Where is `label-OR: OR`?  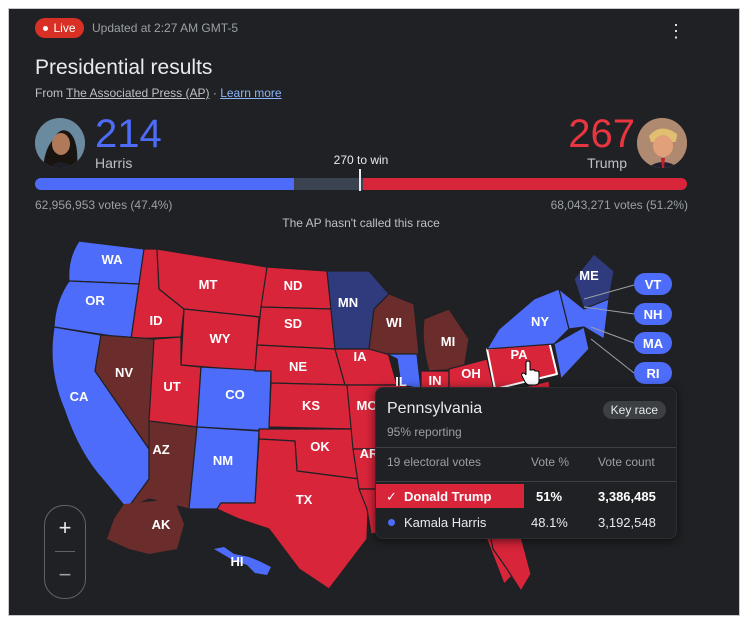 label-OR: OR is located at coordinates (95, 300).